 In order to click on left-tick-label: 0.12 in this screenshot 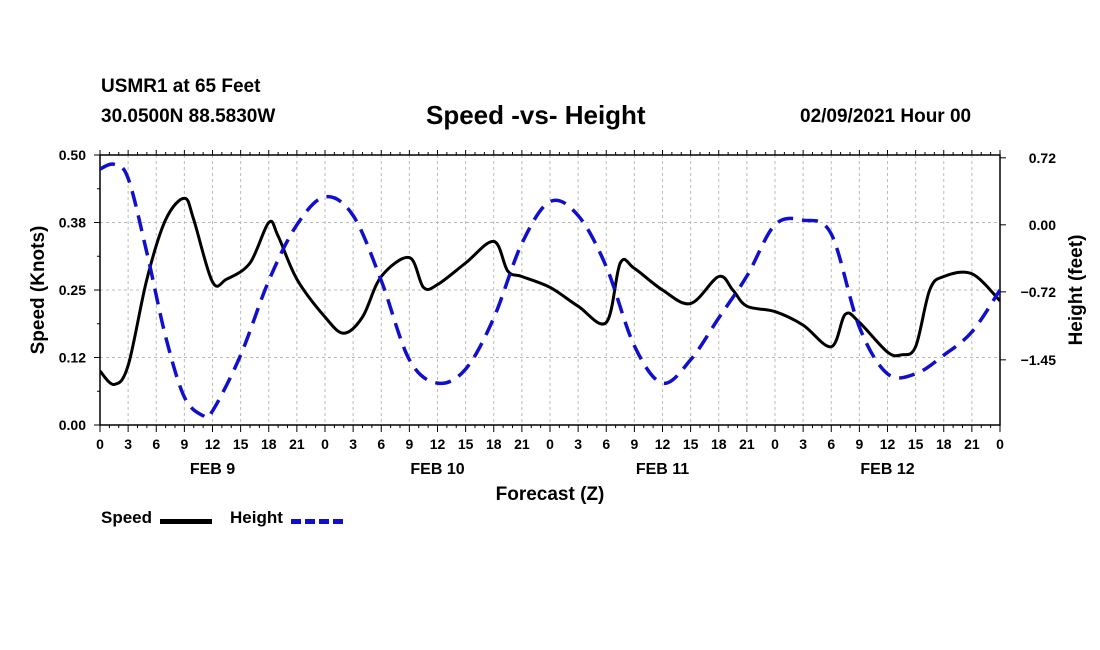, I will do `click(72, 358)`.